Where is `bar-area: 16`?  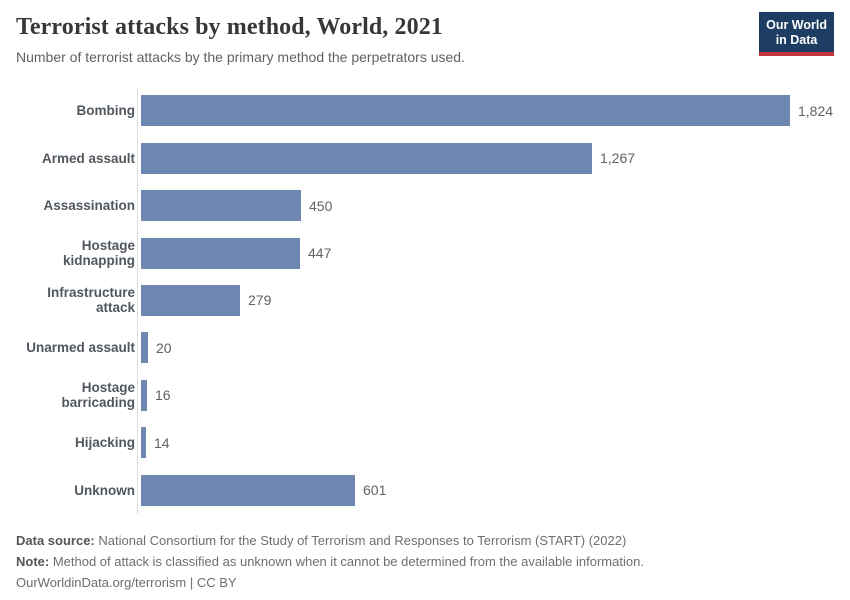
bar-area: 16 is located at coordinates (156, 395).